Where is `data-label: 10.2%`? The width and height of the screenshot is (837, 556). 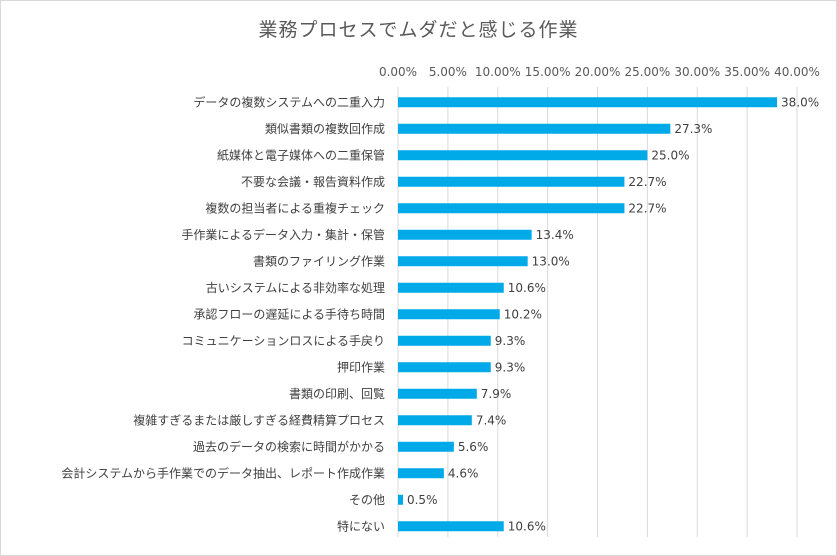
data-label: 10.2% is located at coordinates (523, 314).